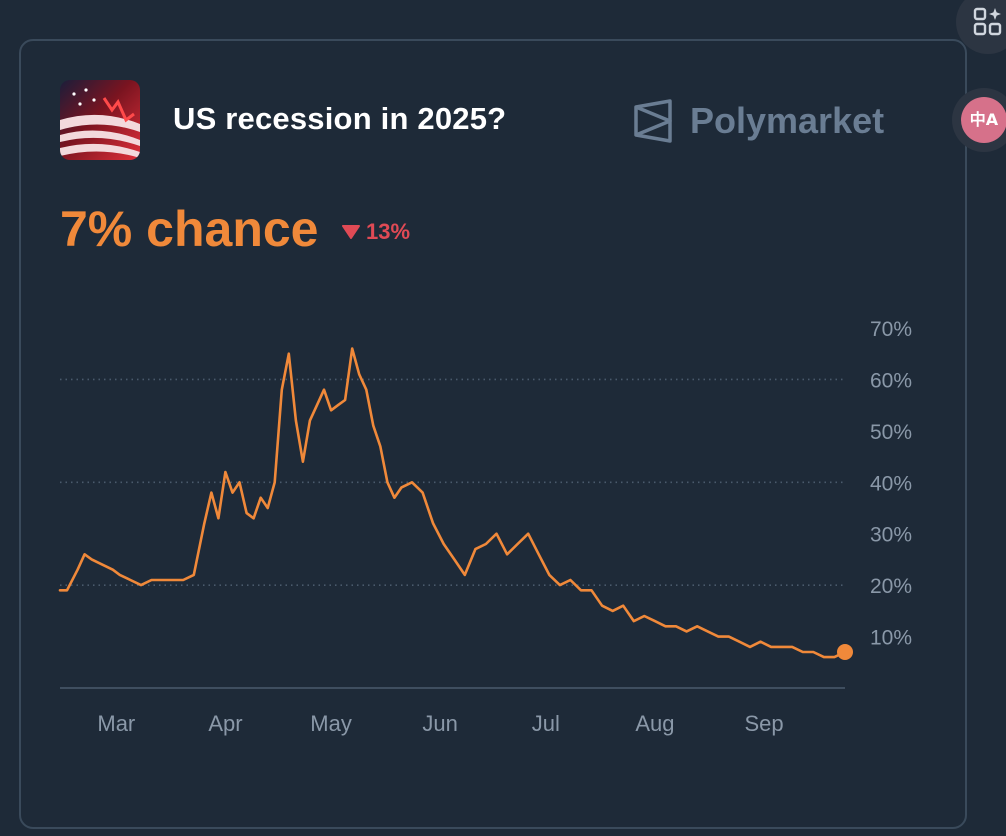 The image size is (1006, 836). What do you see at coordinates (987, 21) in the screenshot?
I see `grid-sparkle-icon` at bounding box center [987, 21].